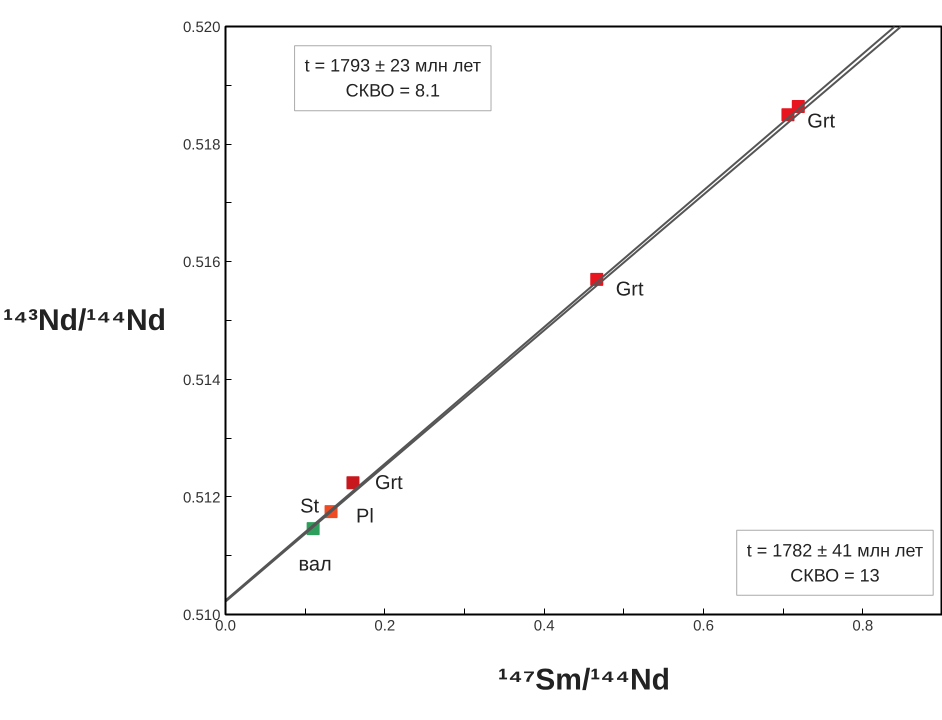 The width and height of the screenshot is (942, 720). What do you see at coordinates (201, 380) in the screenshot?
I see `y-tick-label: 0.514` at bounding box center [201, 380].